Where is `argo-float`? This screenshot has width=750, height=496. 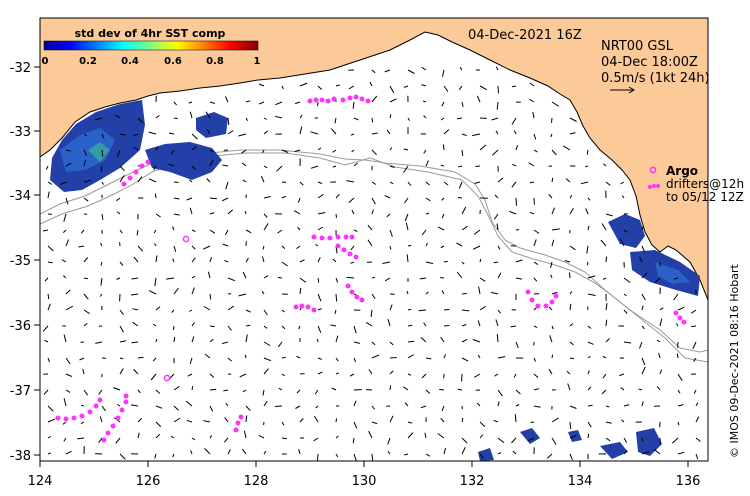
argo-float is located at coordinates (167, 378).